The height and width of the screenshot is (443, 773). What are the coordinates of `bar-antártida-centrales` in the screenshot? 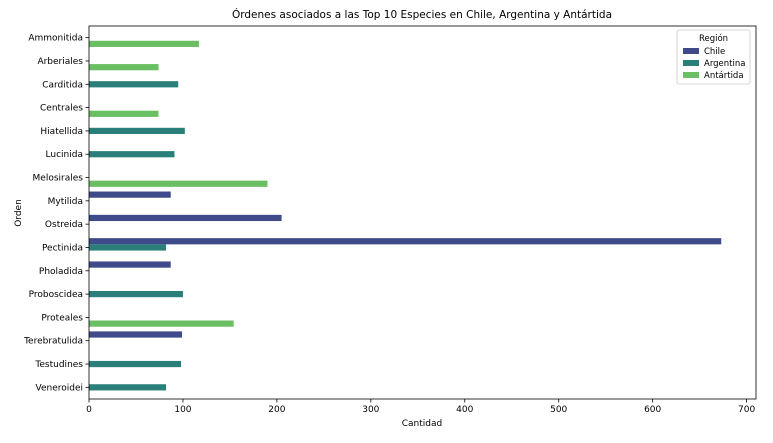 It's located at (124, 113).